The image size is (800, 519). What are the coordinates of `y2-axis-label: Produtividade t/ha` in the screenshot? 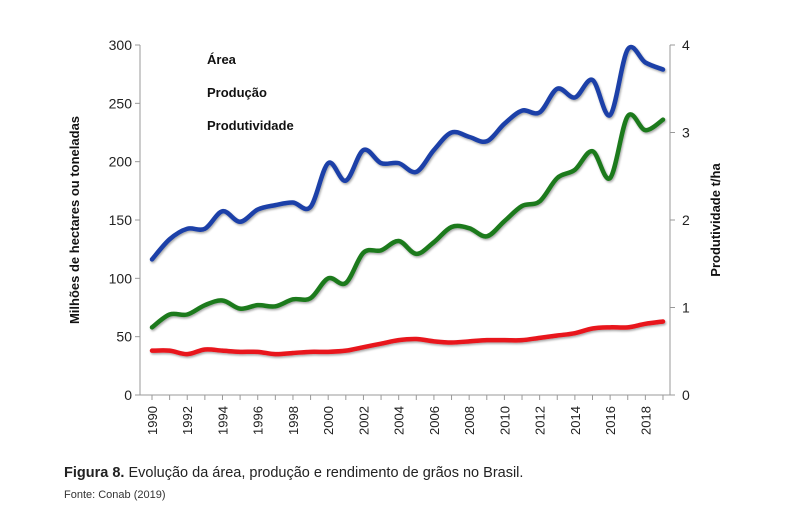 It's located at (715, 220).